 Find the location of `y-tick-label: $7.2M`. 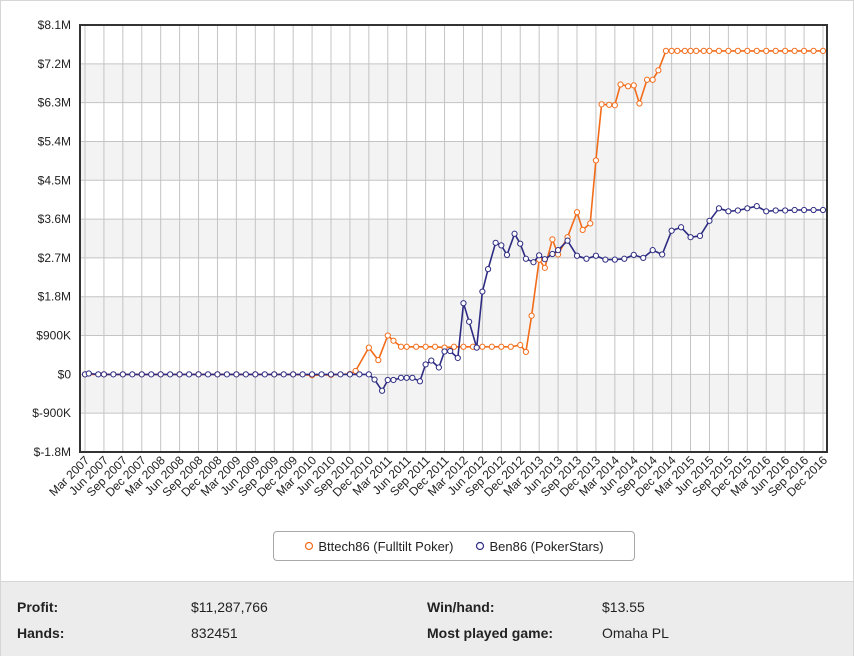

y-tick-label: $7.2M is located at coordinates (54, 64).